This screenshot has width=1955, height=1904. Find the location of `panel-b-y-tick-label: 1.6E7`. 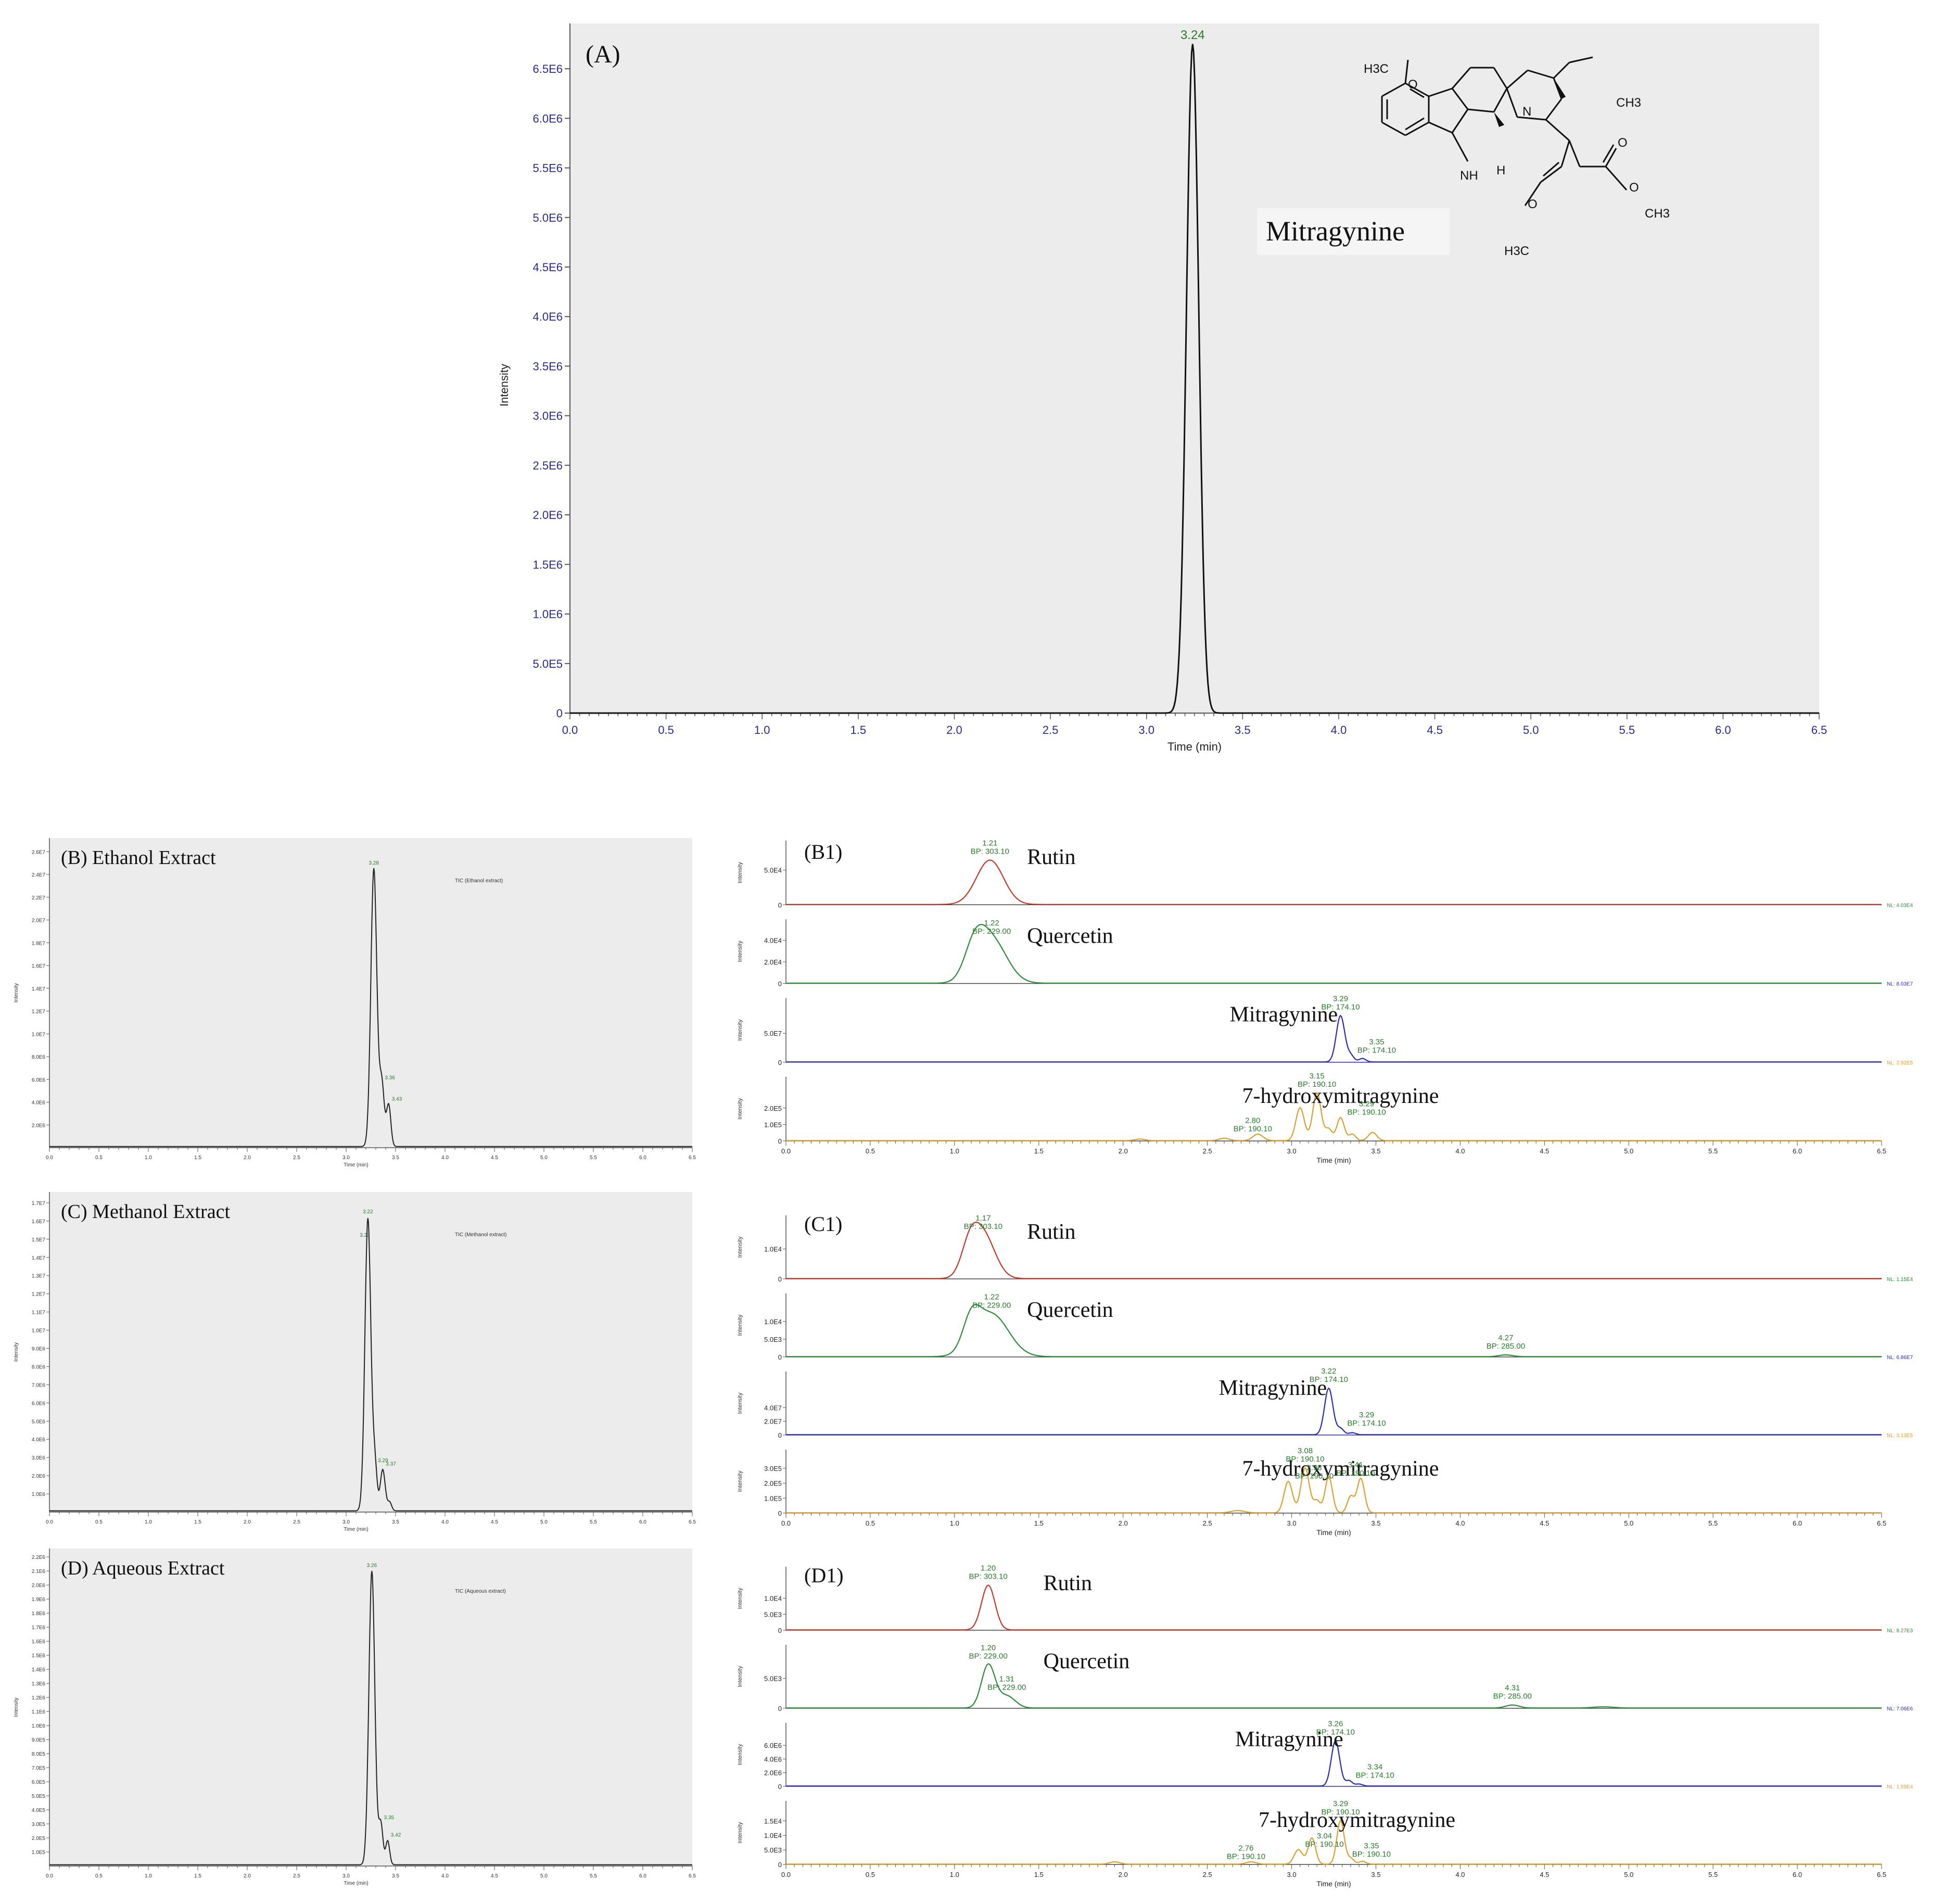

panel-b-y-tick-label: 1.6E7 is located at coordinates (39, 966).